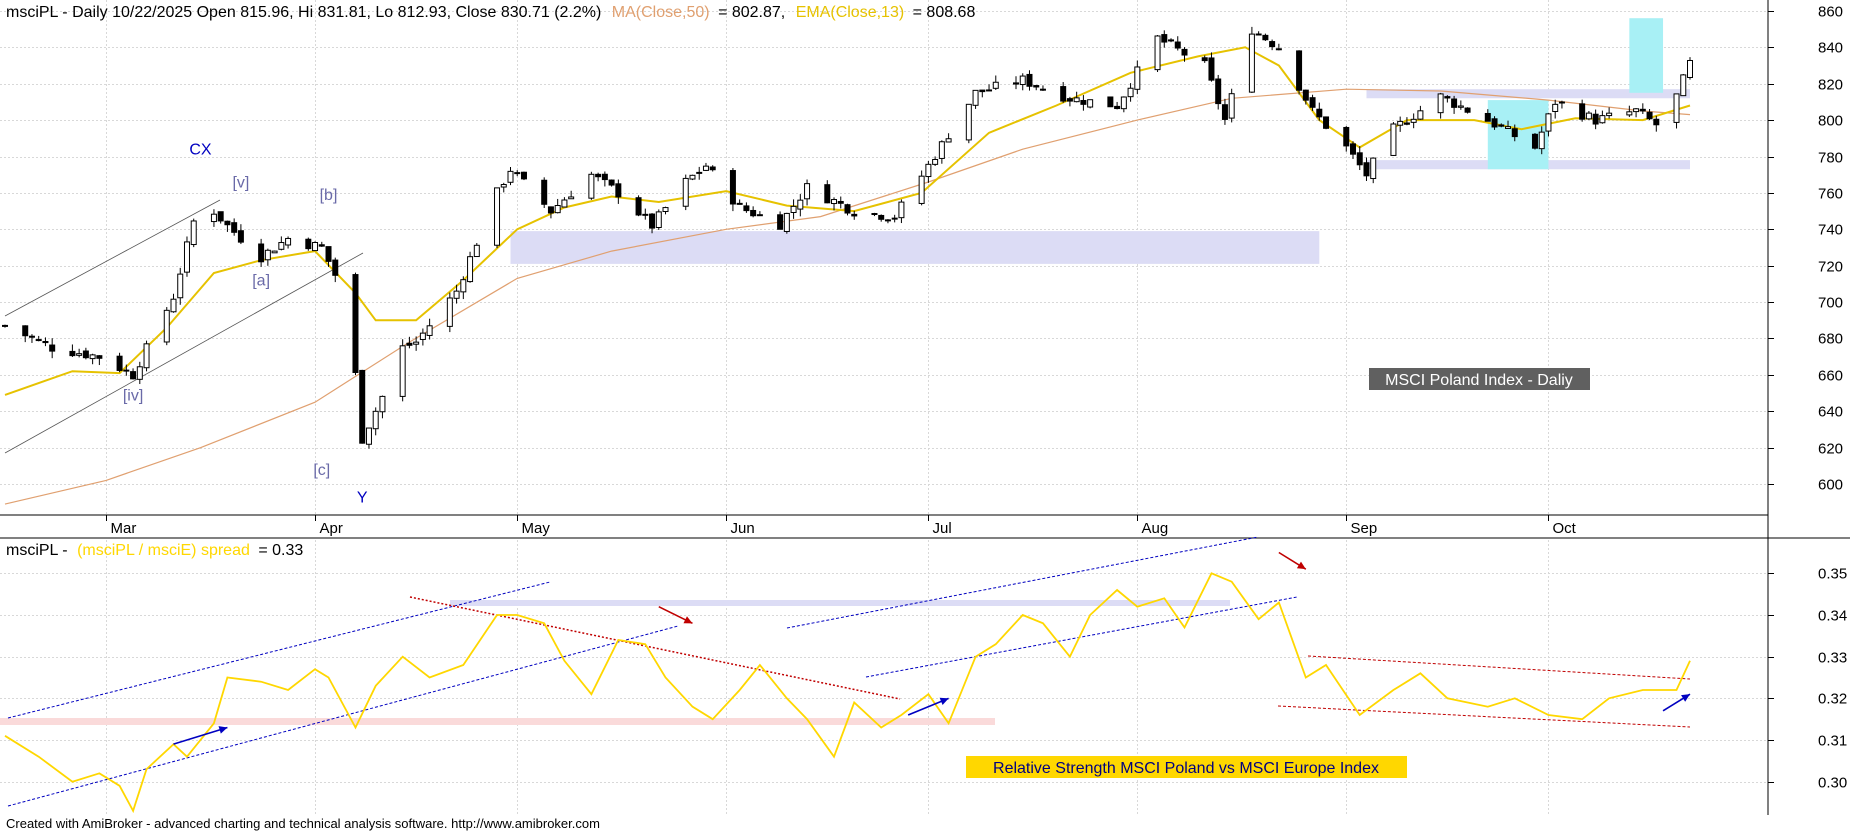 The image size is (1850, 831). What do you see at coordinates (1830, 449) in the screenshot?
I see `price-tick-label: 620` at bounding box center [1830, 449].